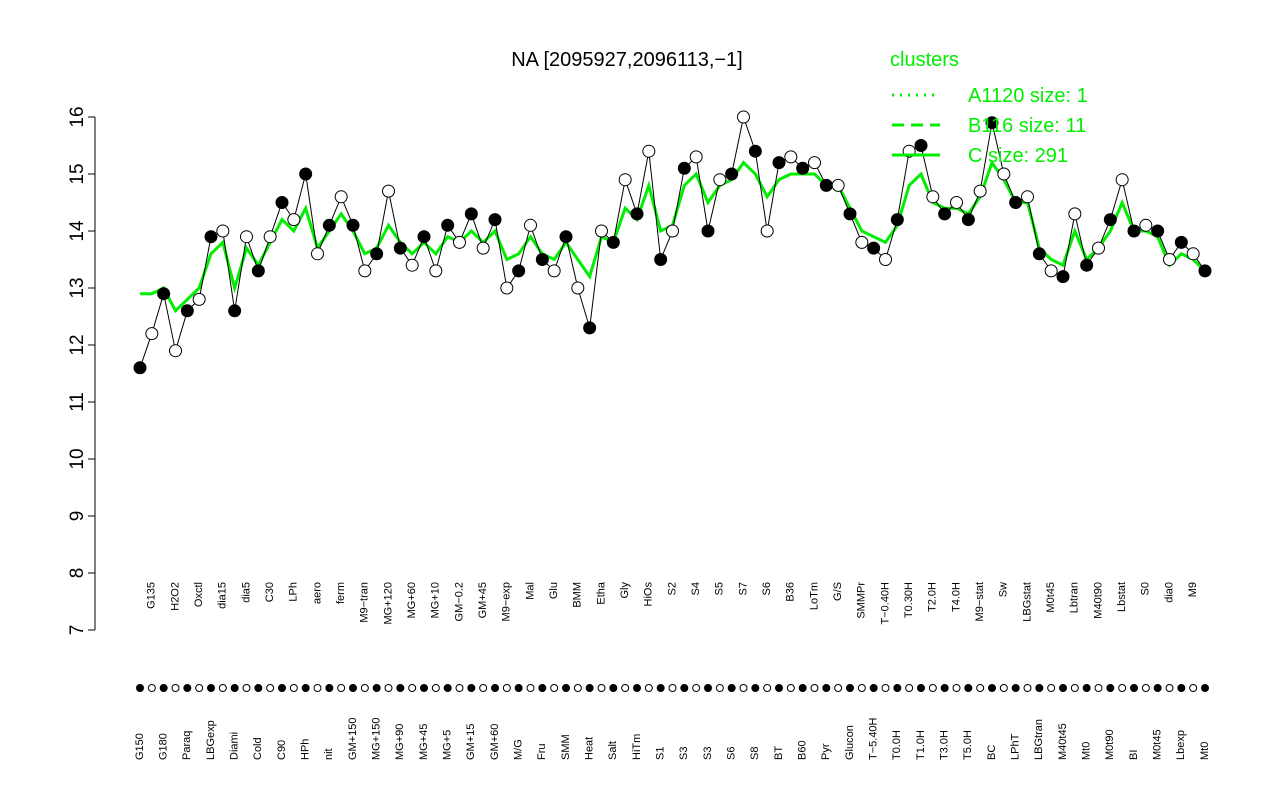  What do you see at coordinates (1027, 126) in the screenshot?
I see `legend-label: B116 size: 11` at bounding box center [1027, 126].